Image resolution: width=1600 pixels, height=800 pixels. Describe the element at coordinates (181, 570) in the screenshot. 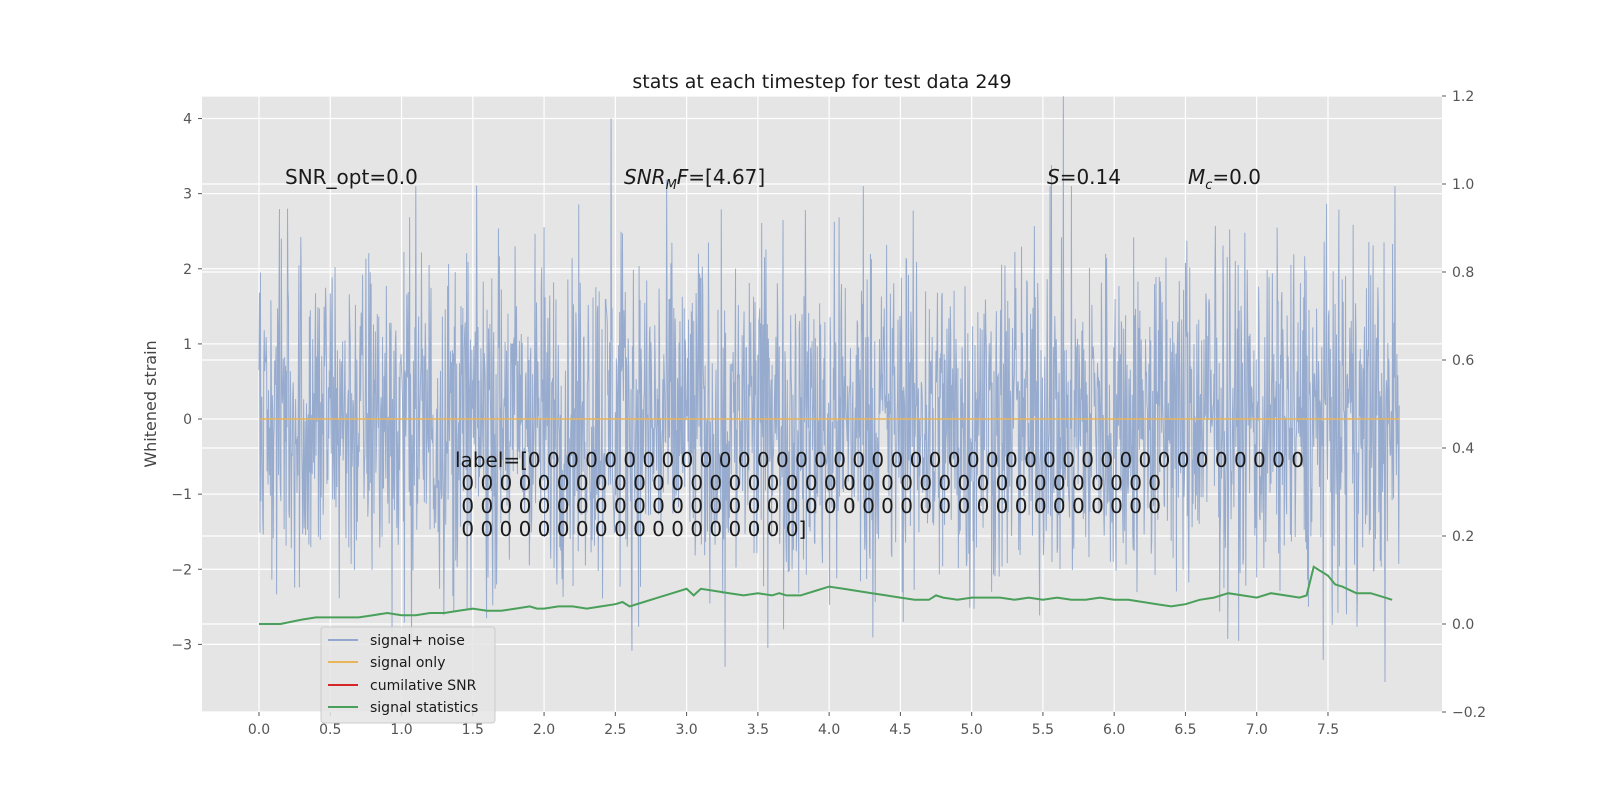

I see `y-tick-label-6: −2` at that location.